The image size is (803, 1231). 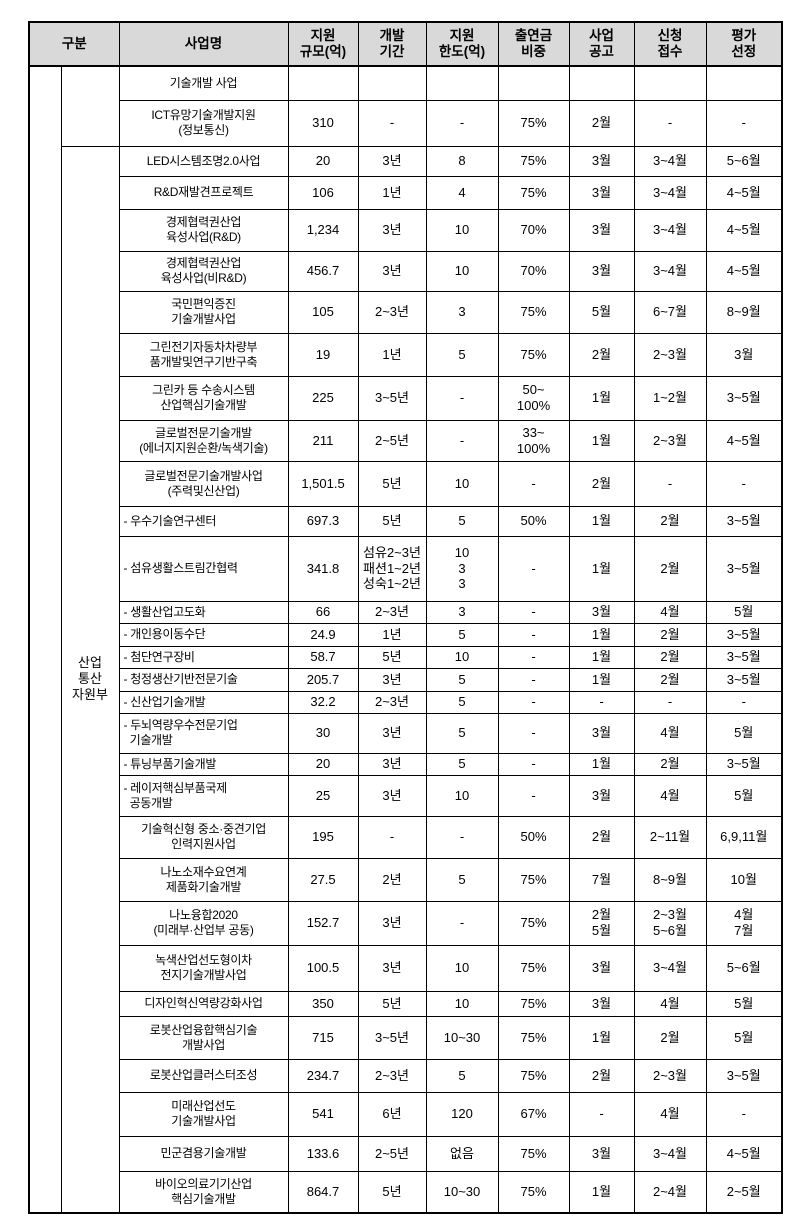 I want to click on cell-limit: 10 3 3, so click(x=462, y=568).